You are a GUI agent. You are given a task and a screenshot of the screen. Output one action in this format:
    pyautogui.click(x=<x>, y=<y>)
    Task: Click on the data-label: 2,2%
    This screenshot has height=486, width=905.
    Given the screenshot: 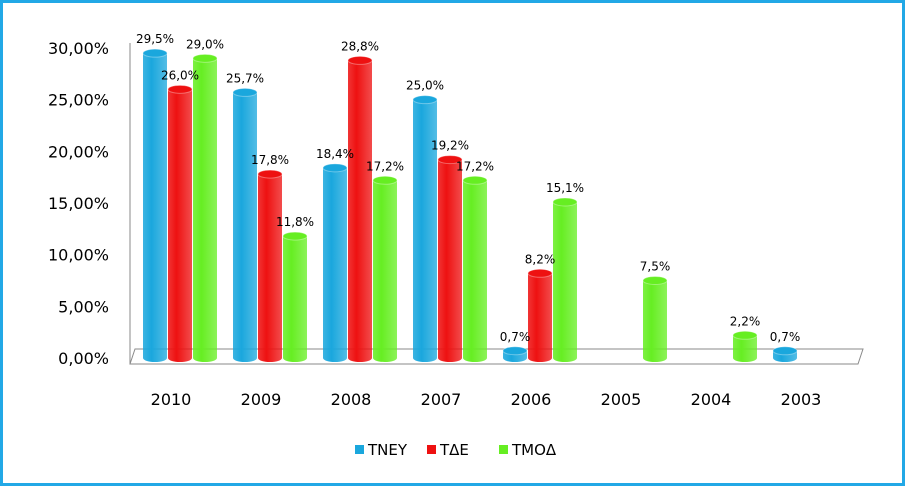 What is the action you would take?
    pyautogui.click(x=745, y=321)
    